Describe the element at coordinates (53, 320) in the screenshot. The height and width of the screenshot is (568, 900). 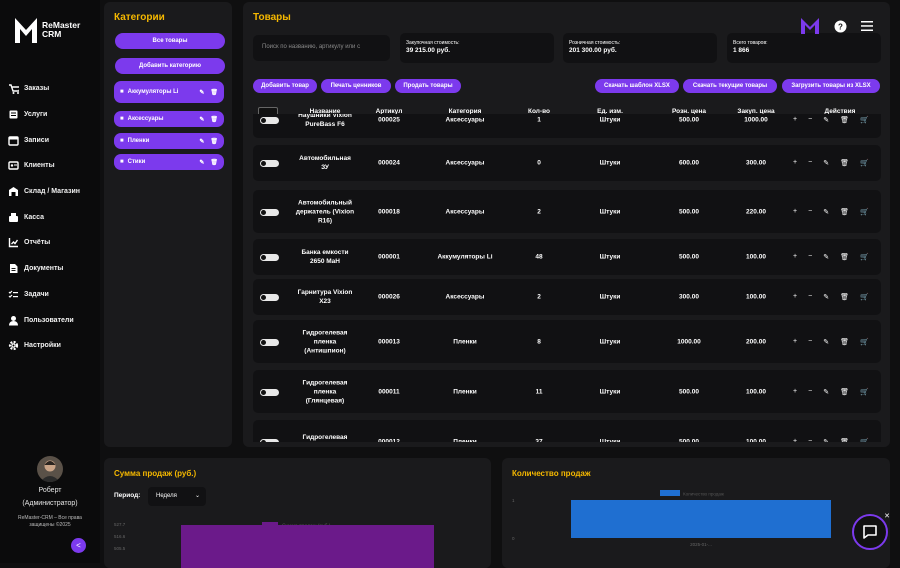
I see `nav-item-9: Пользователи` at that location.